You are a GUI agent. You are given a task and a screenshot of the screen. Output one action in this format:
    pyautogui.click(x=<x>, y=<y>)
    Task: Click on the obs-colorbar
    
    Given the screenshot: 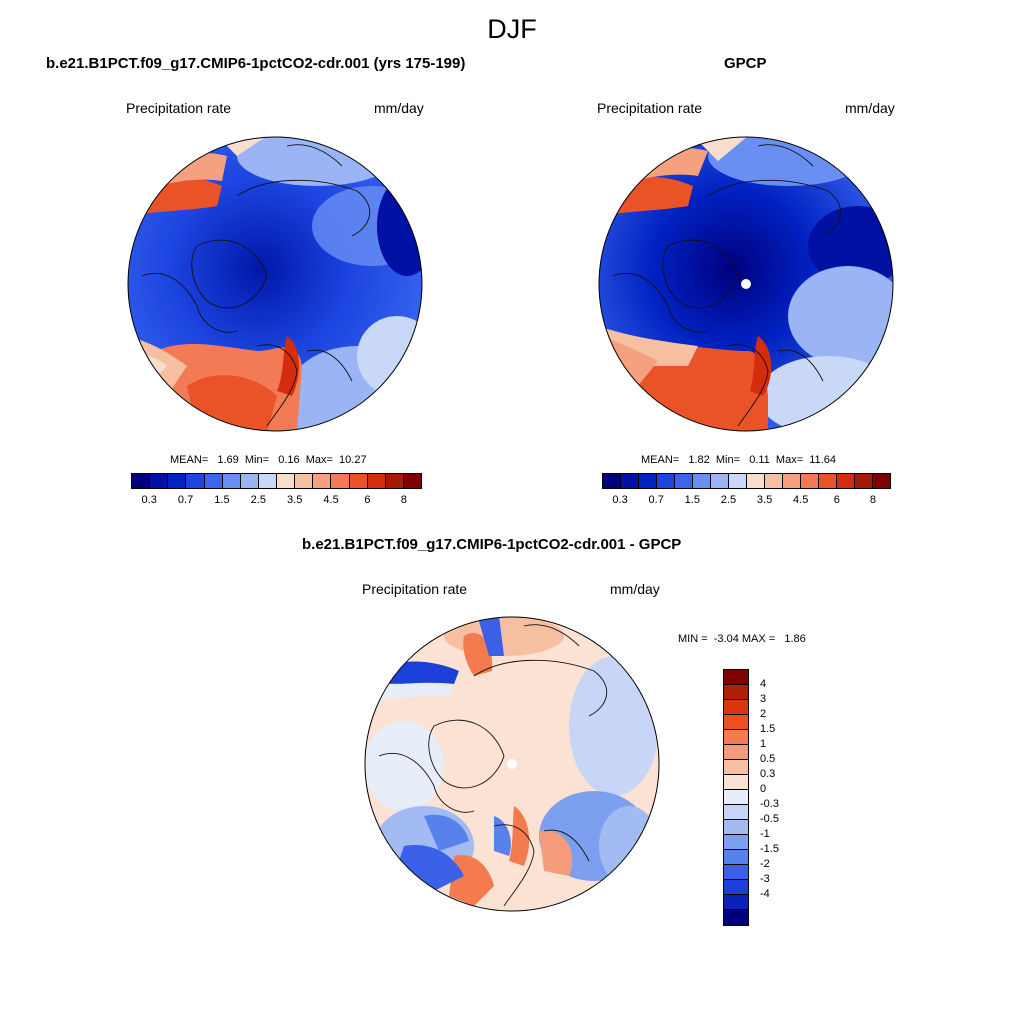 What is the action you would take?
    pyautogui.click(x=746, y=481)
    